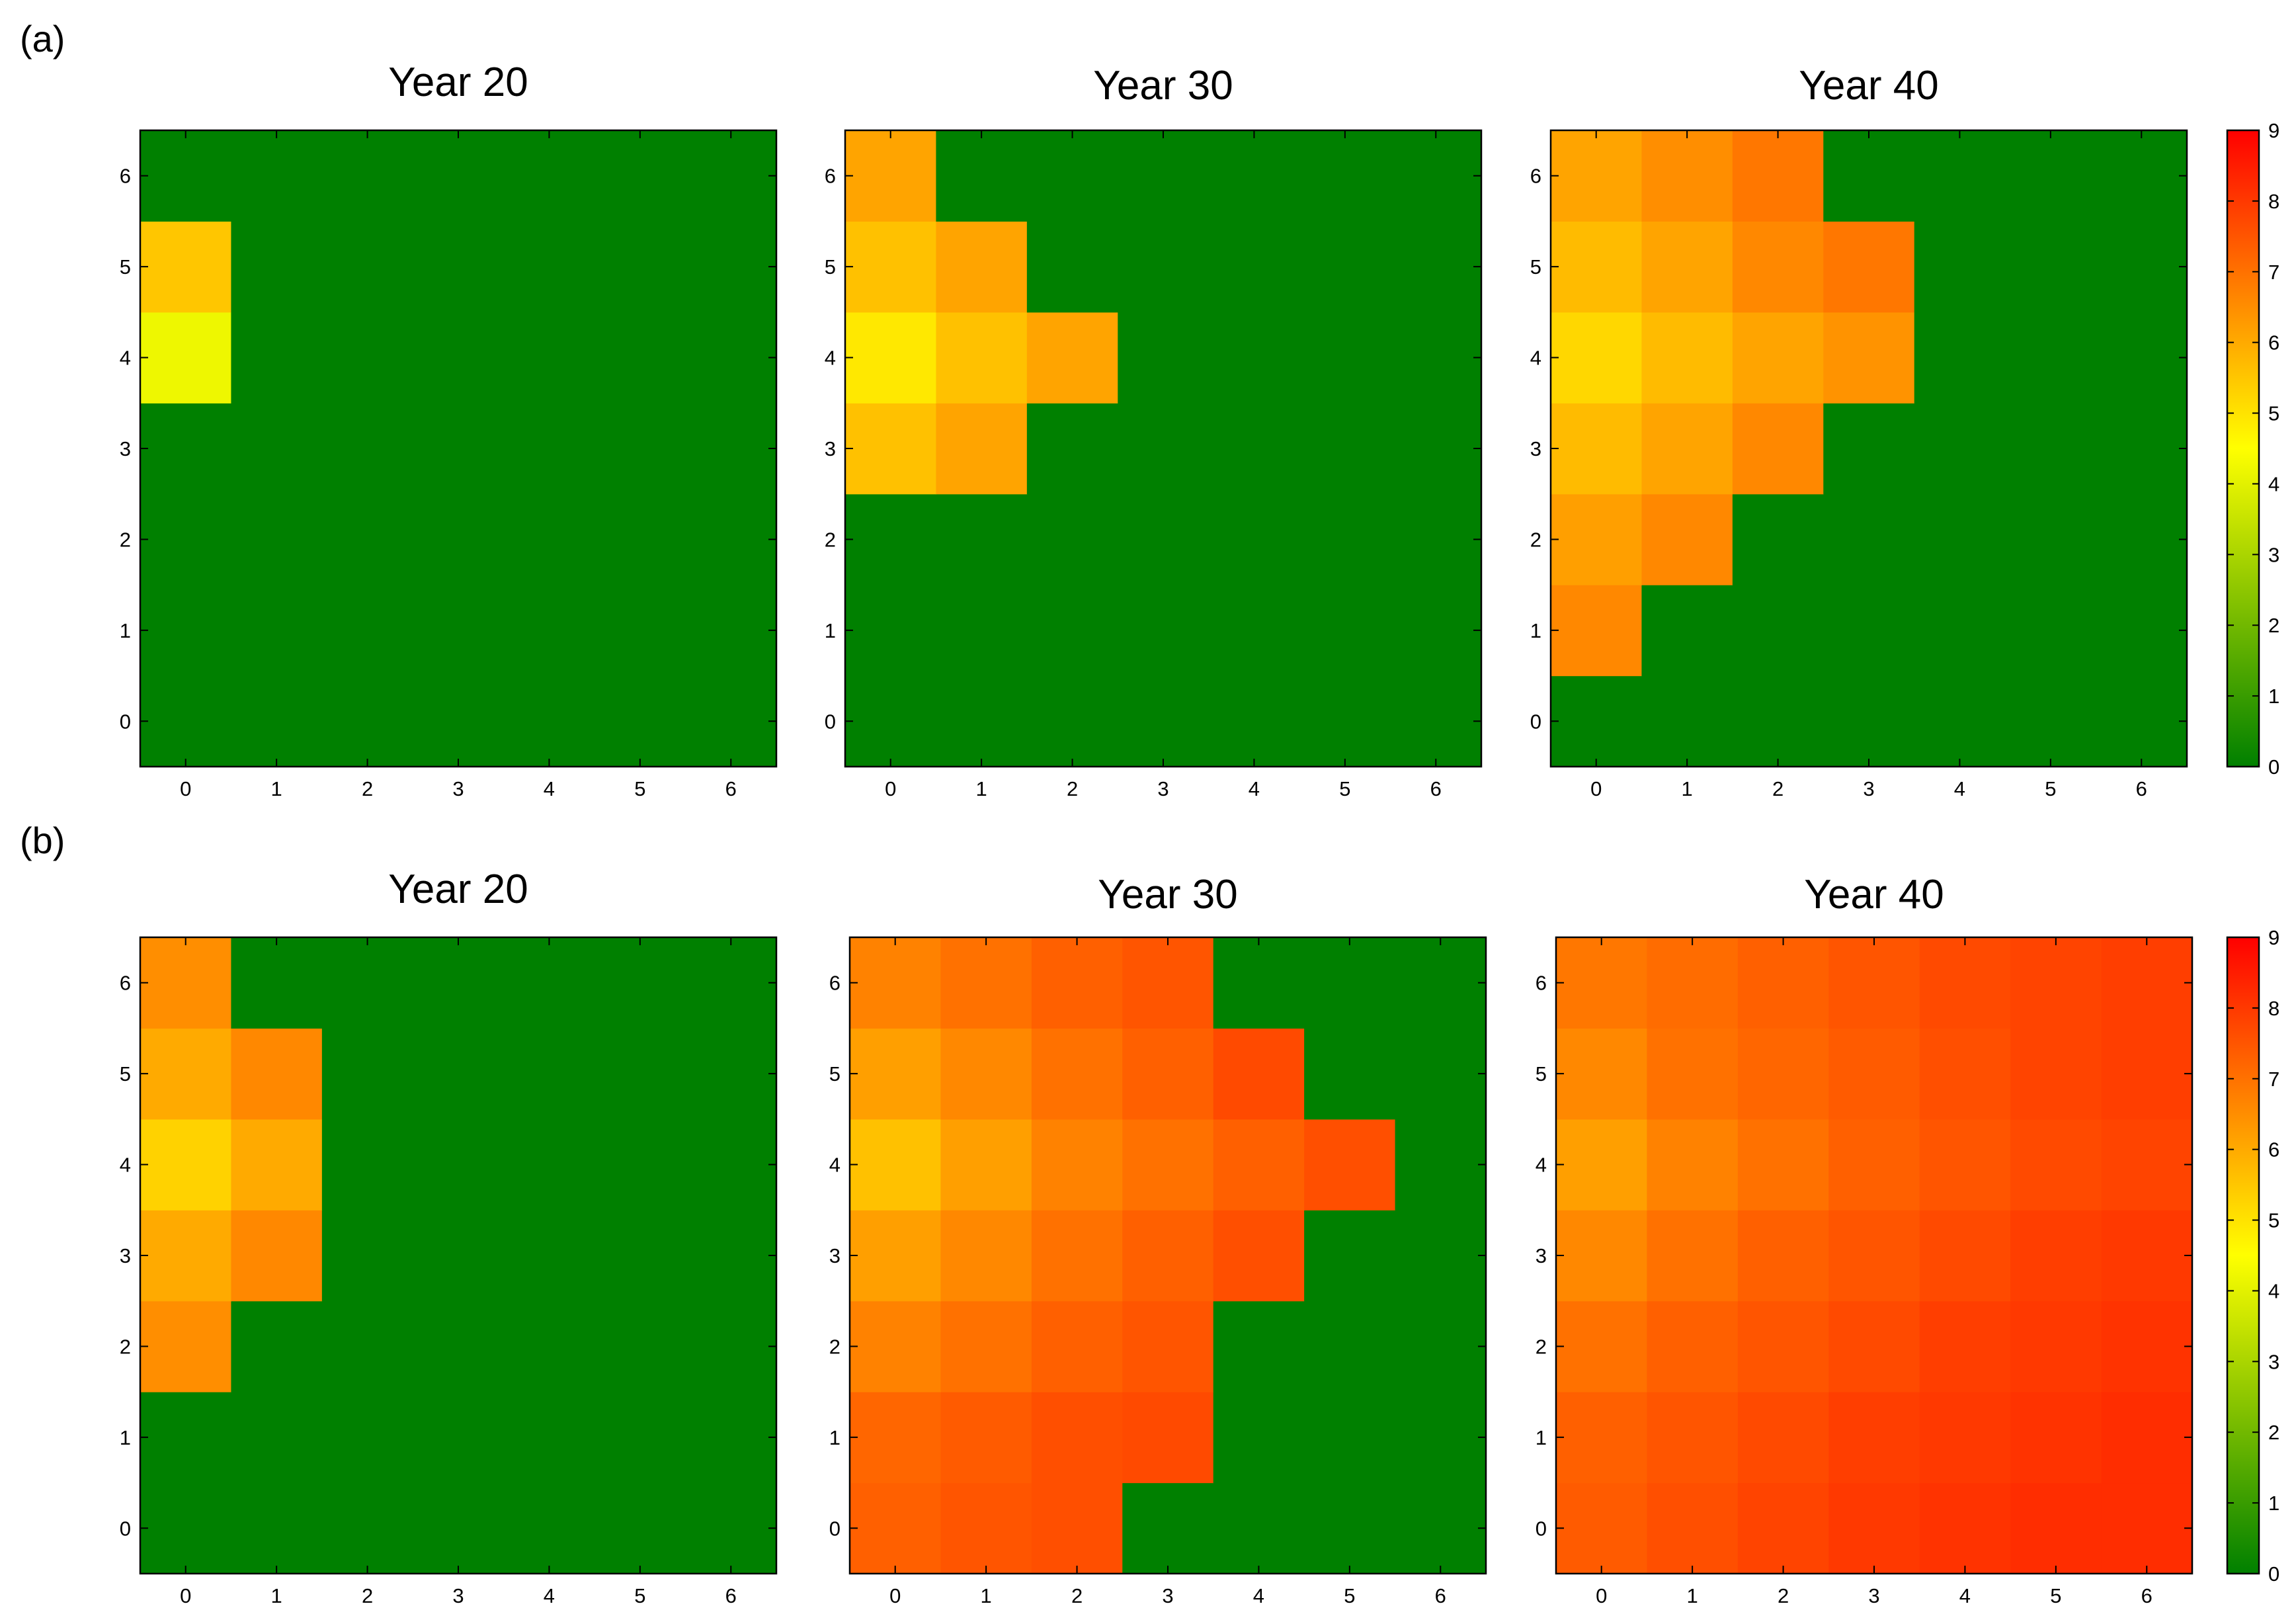 The width and height of the screenshot is (2296, 1610). Describe the element at coordinates (185, 788) in the screenshot. I see `x-tick-label: 0` at that location.